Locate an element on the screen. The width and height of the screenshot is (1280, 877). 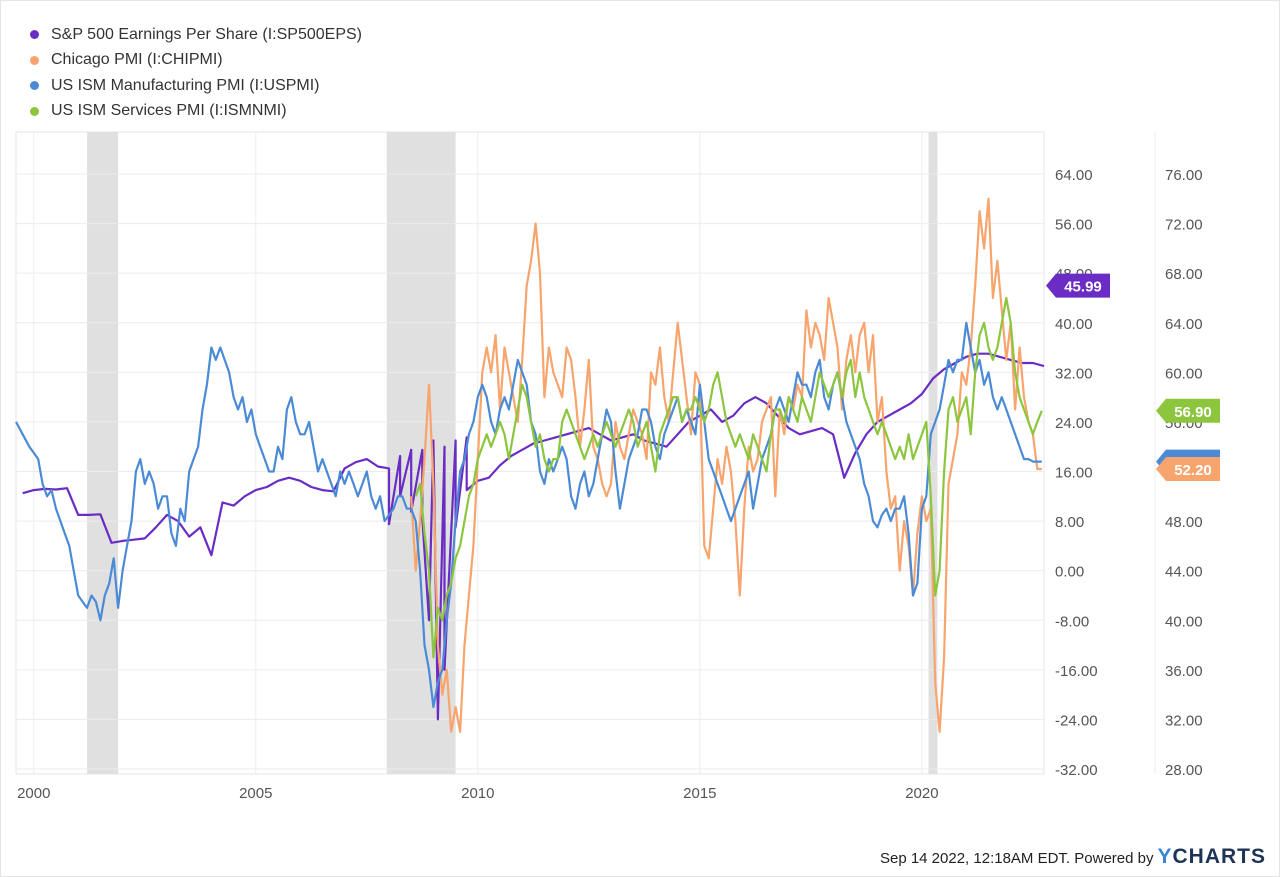
legend-marker-ism-services is located at coordinates (34, 111).